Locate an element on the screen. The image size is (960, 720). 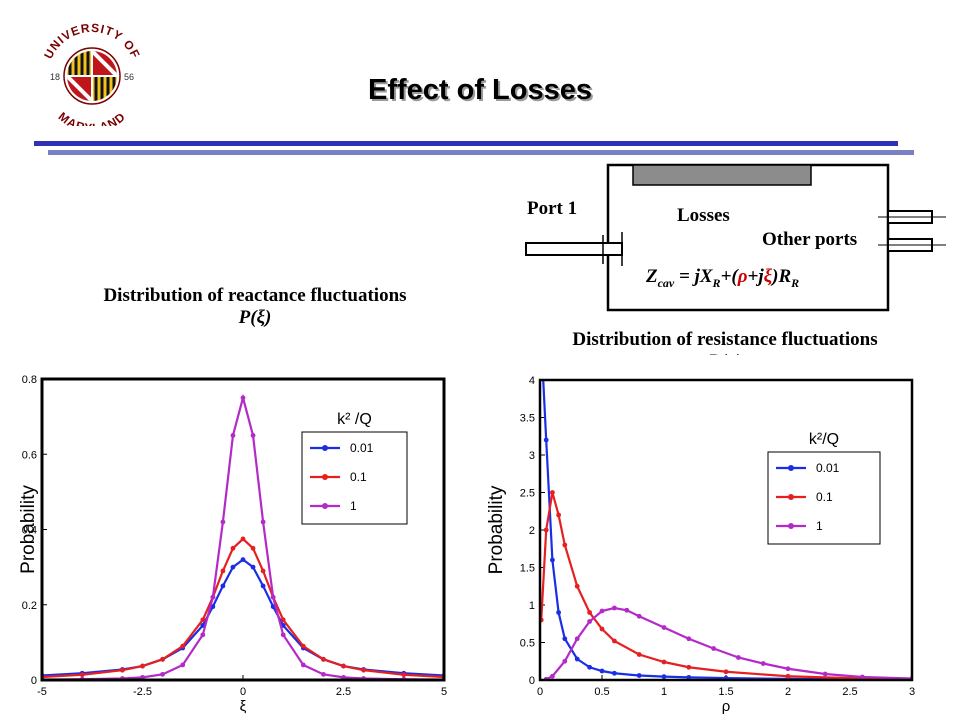
logo-year-right: 56 is located at coordinates (129, 77).